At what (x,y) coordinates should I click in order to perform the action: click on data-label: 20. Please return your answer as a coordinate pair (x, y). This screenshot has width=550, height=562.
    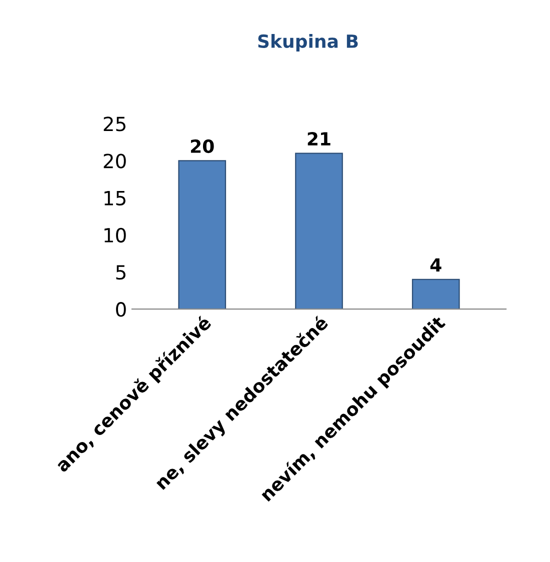
    Looking at the image, I should click on (202, 146).